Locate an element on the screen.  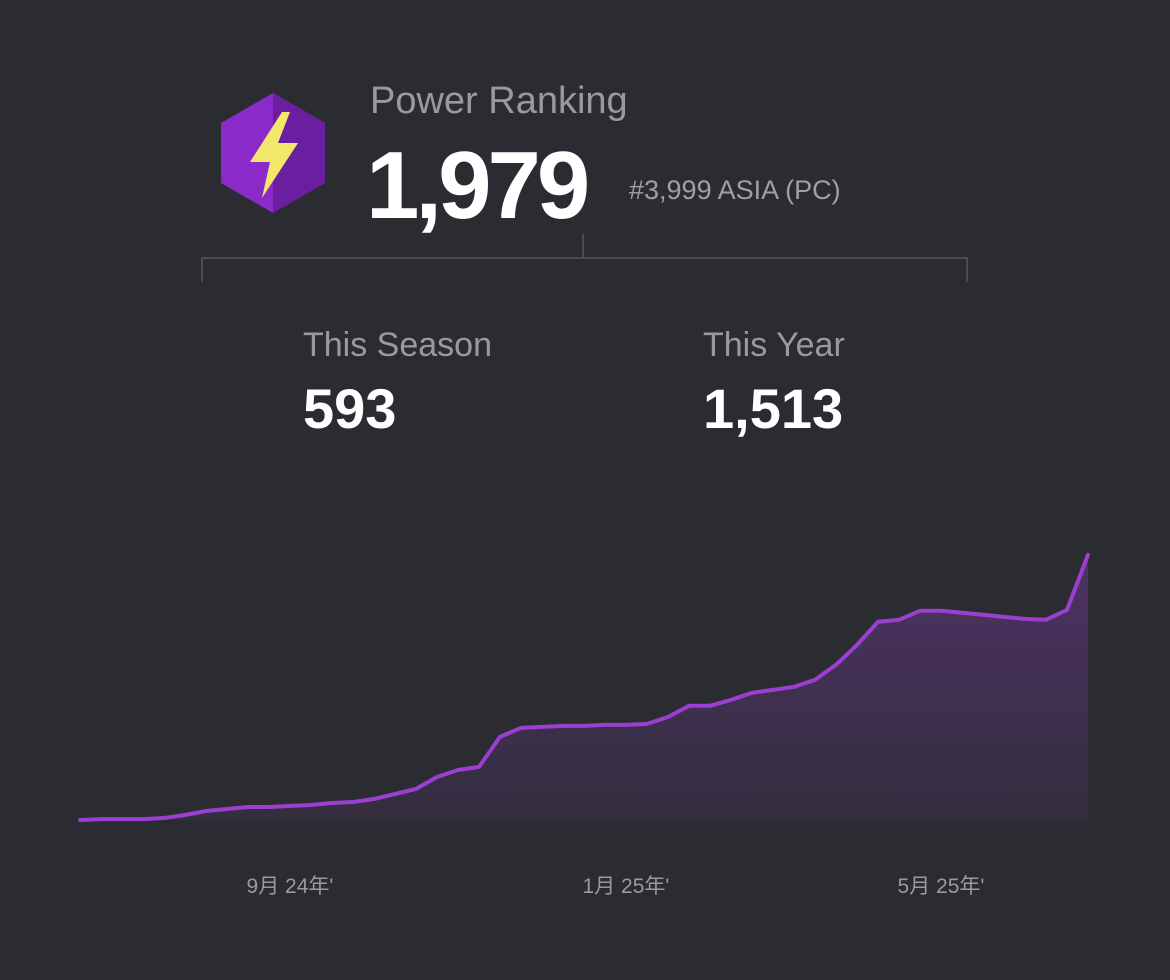
x-tick-label: 5月 25年' is located at coordinates (941, 886).